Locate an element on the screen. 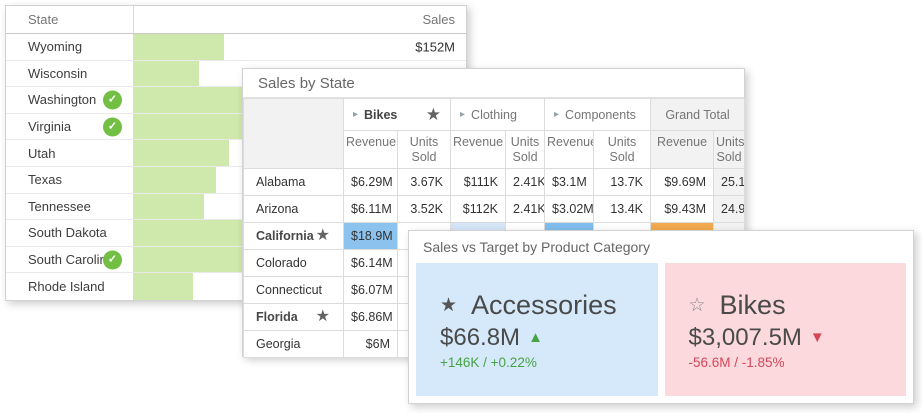  state-row-virginia: Virginia ✓ is located at coordinates (236, 127).